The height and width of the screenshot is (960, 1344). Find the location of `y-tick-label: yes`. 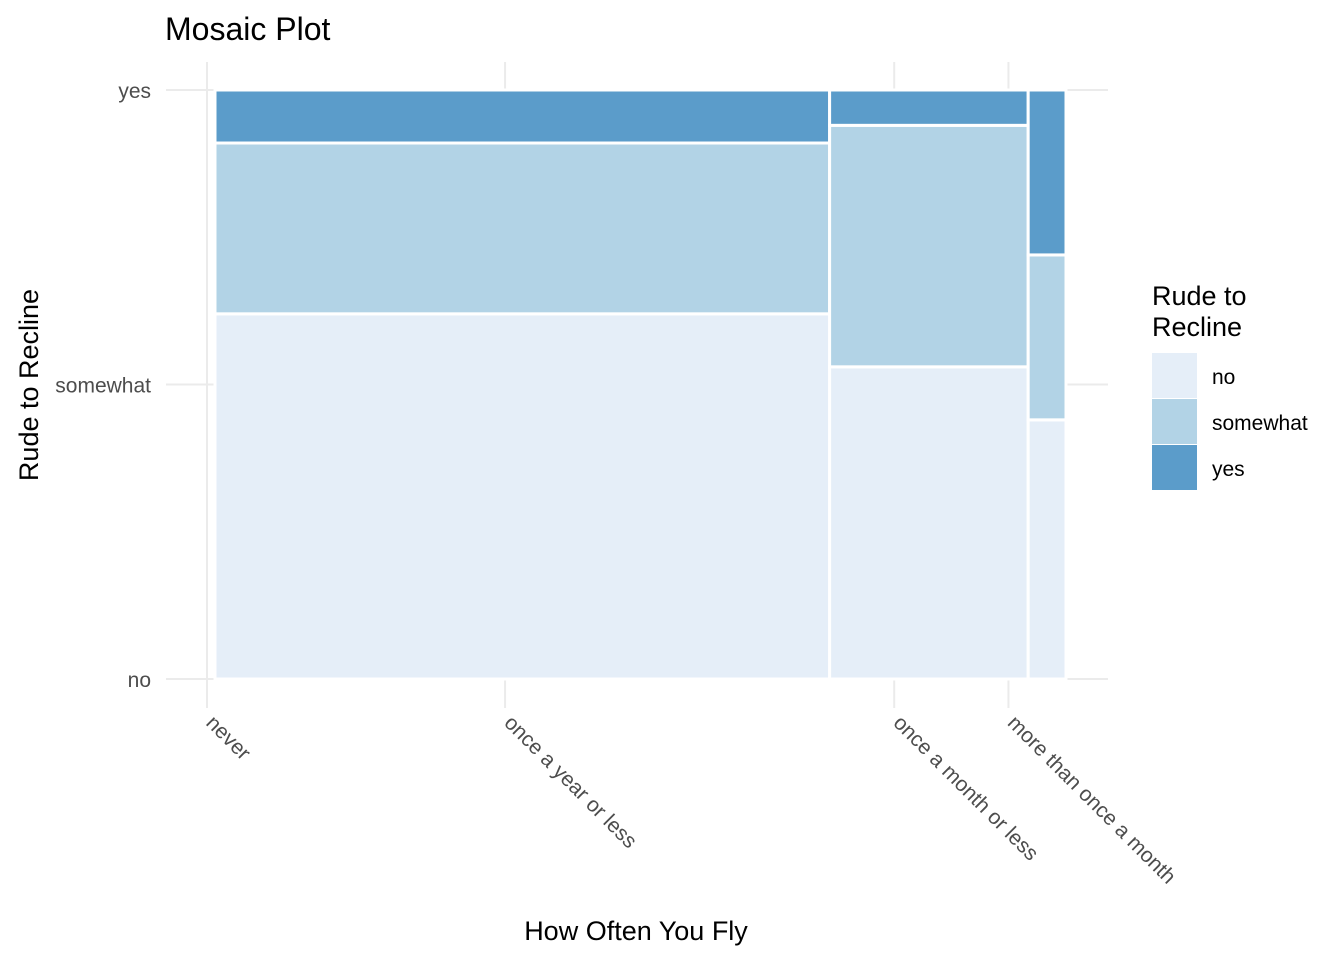

y-tick-label: yes is located at coordinates (134, 91).